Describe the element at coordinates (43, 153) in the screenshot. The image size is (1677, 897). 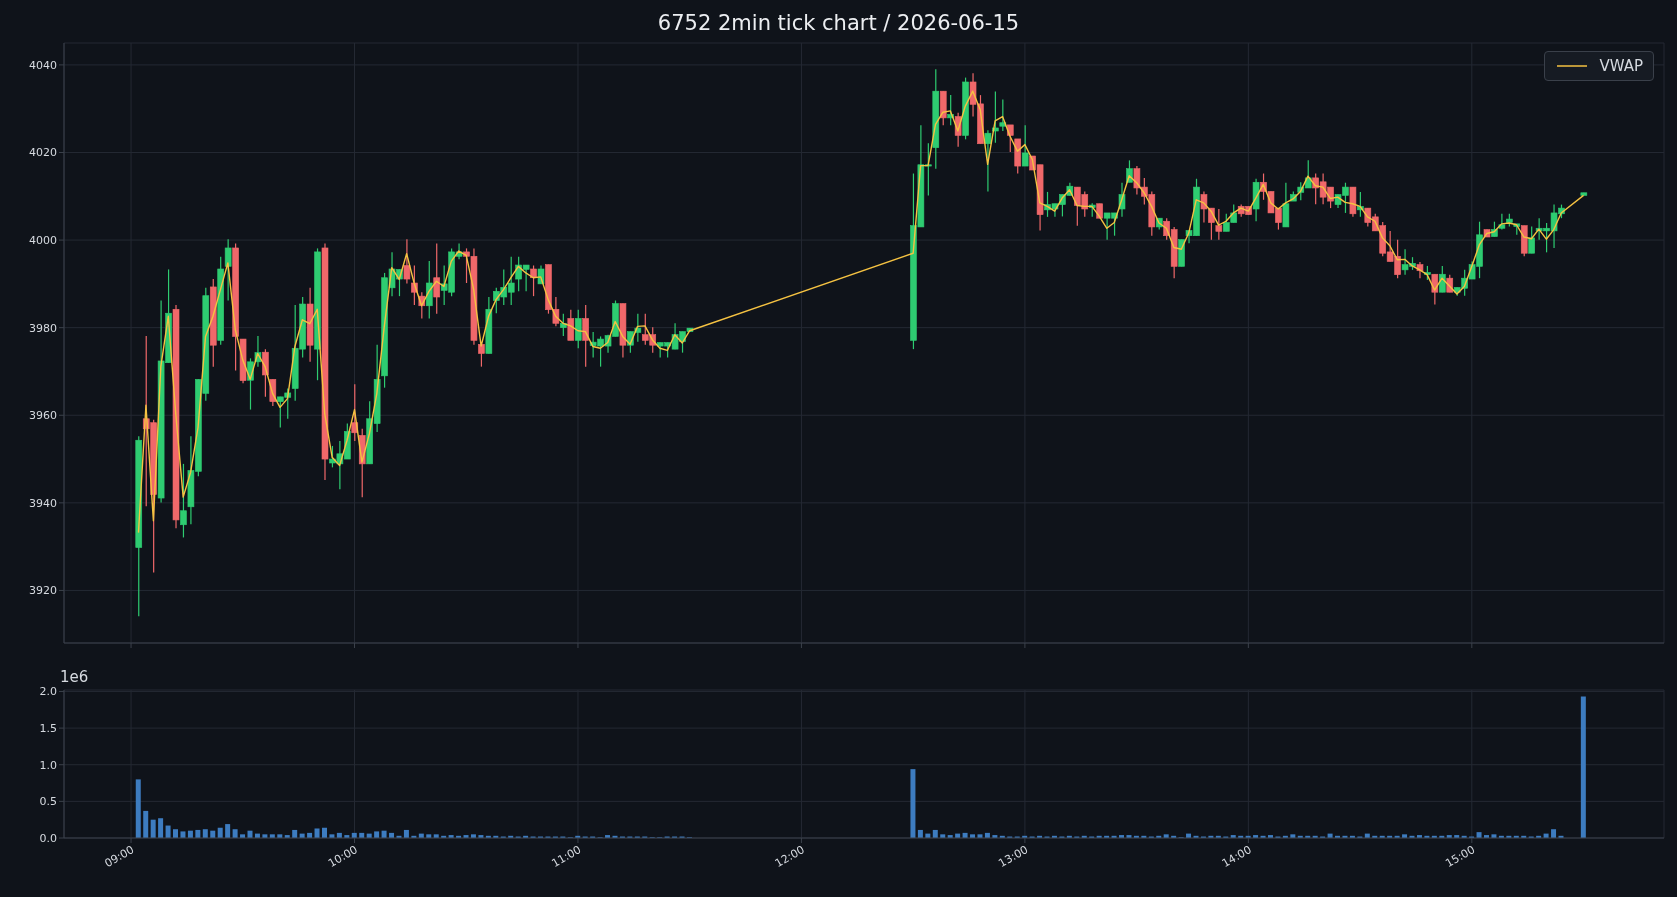
I see `y-tick-label: 4020` at that location.